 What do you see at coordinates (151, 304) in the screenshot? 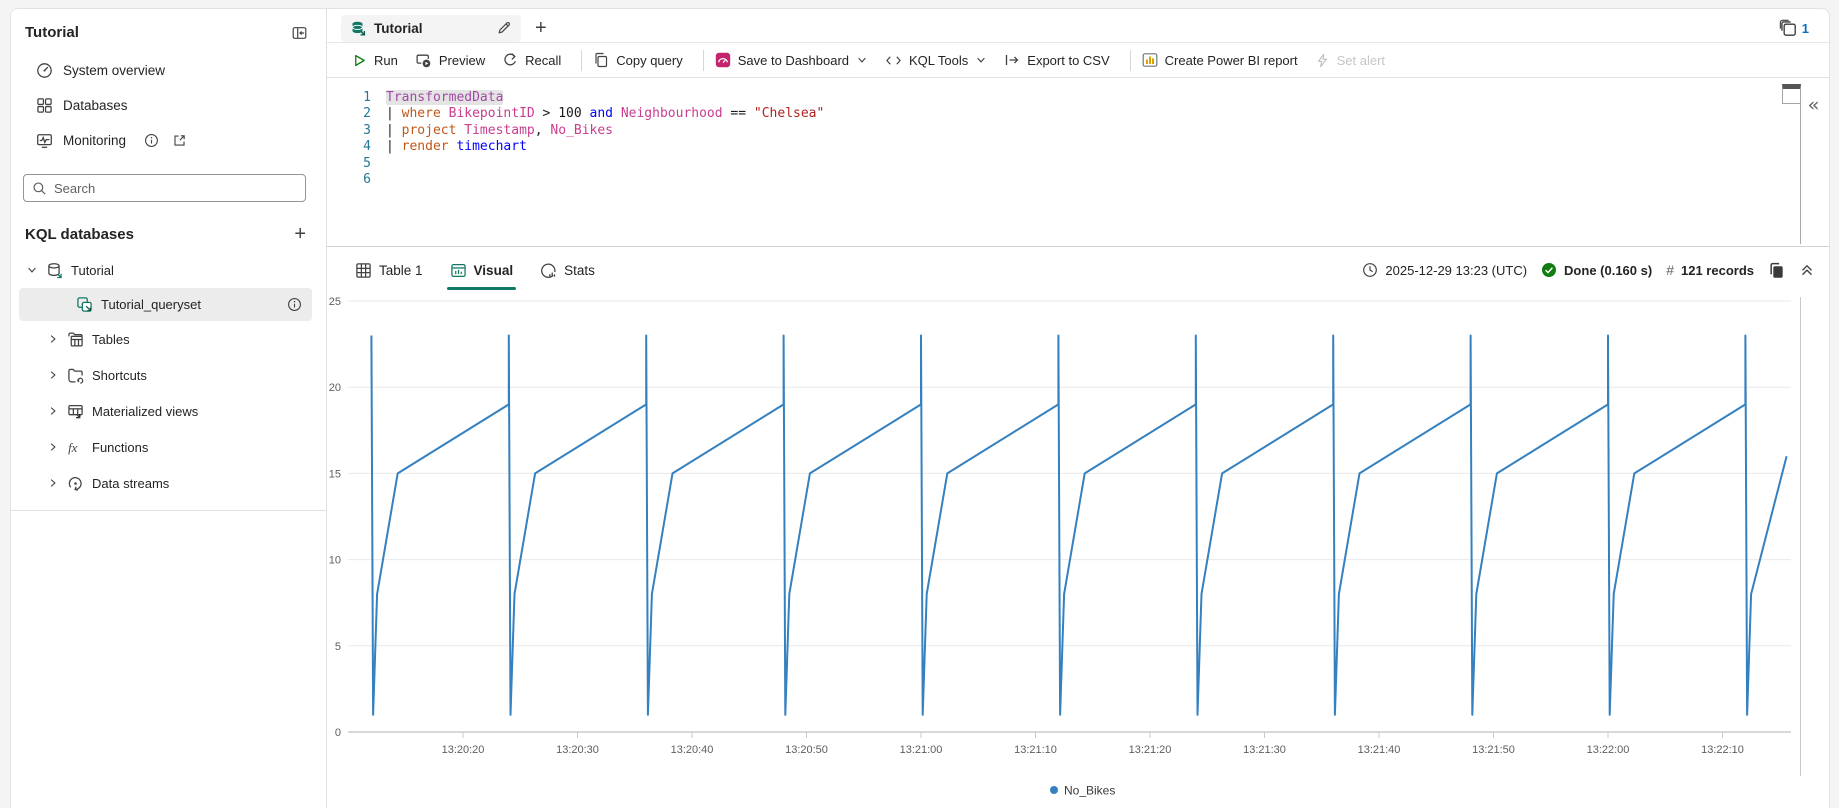
I see `tree-label: Tutorial_queryset` at bounding box center [151, 304].